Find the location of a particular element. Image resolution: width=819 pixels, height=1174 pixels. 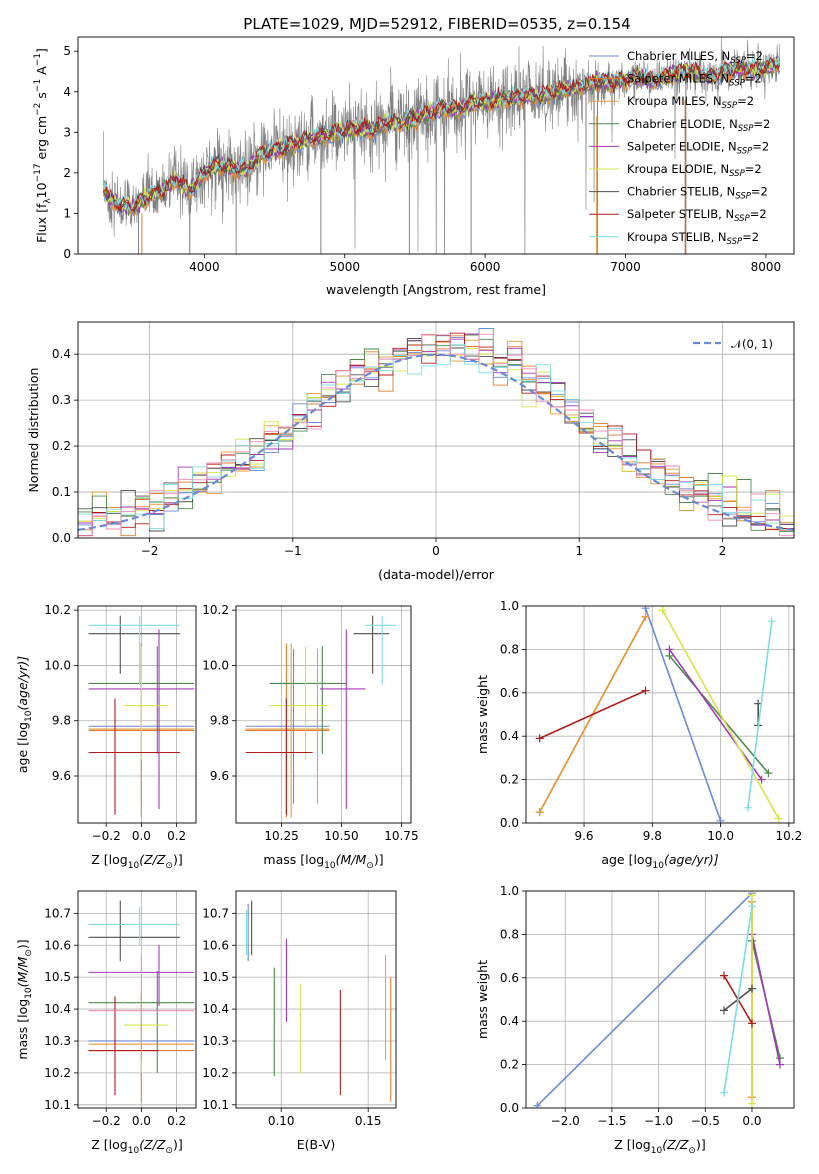

residuals-ytick-label: 0.2 is located at coordinates (61, 446).